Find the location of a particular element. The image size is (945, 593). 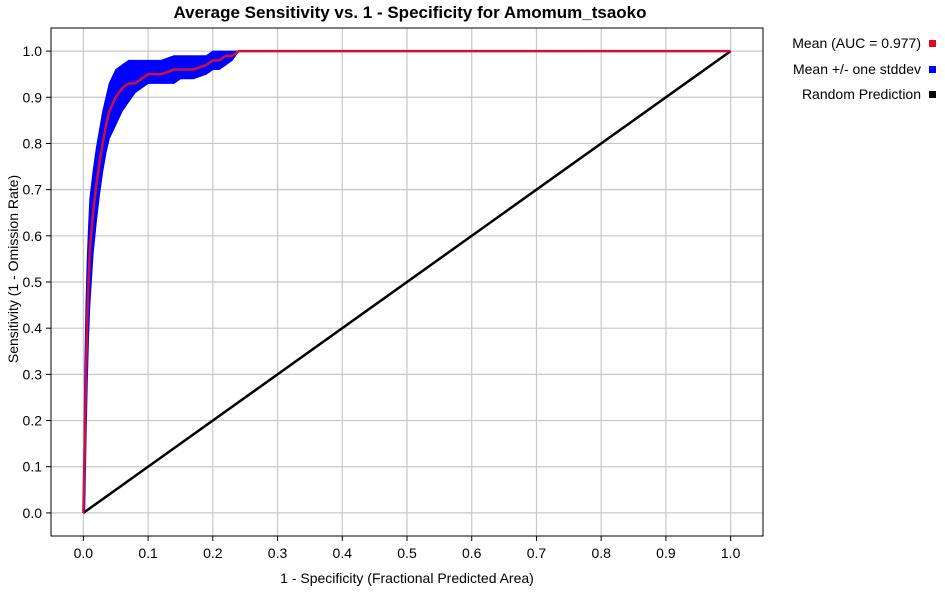

y-tick-label: 0.9 is located at coordinates (33, 97).